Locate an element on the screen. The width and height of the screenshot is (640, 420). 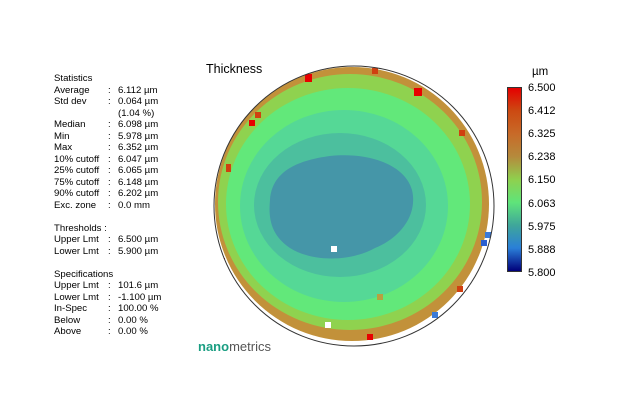
spec-row: Upper Lmt:101.6 µm is located at coordinates (106, 286).